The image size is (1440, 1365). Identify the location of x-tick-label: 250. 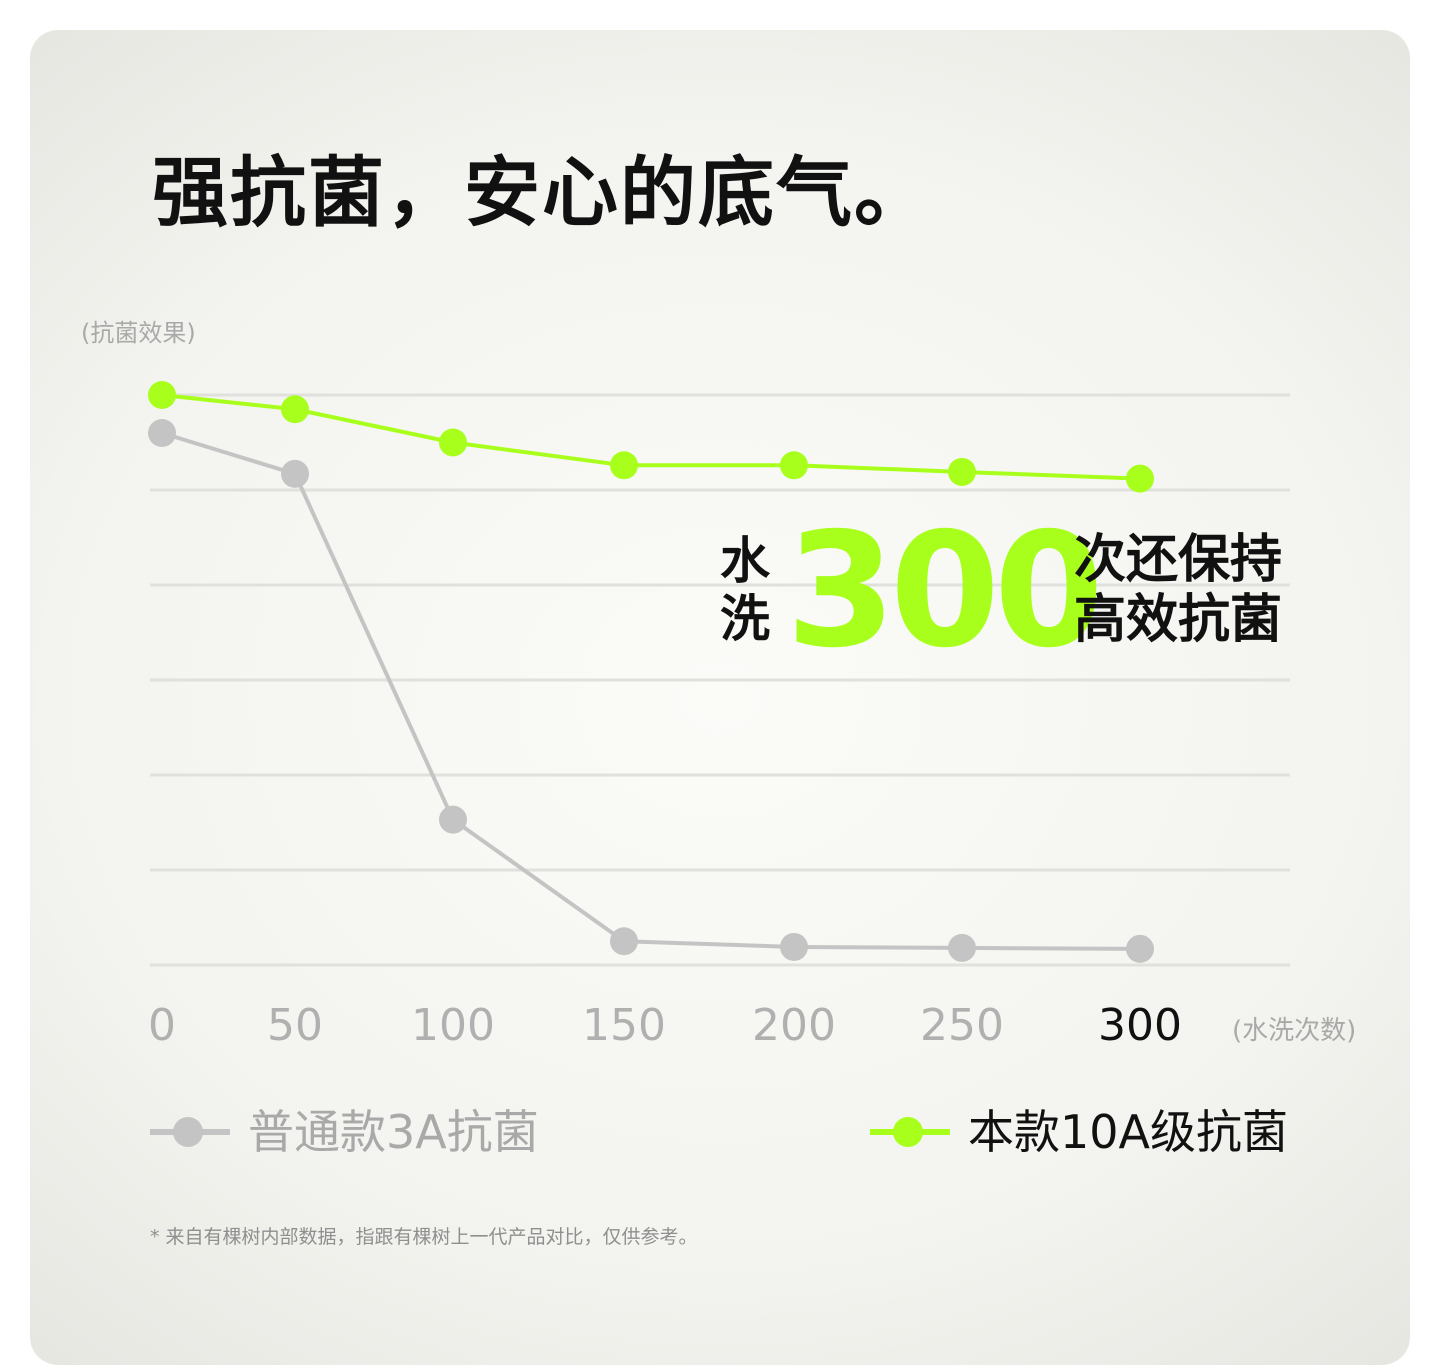
(962, 1025).